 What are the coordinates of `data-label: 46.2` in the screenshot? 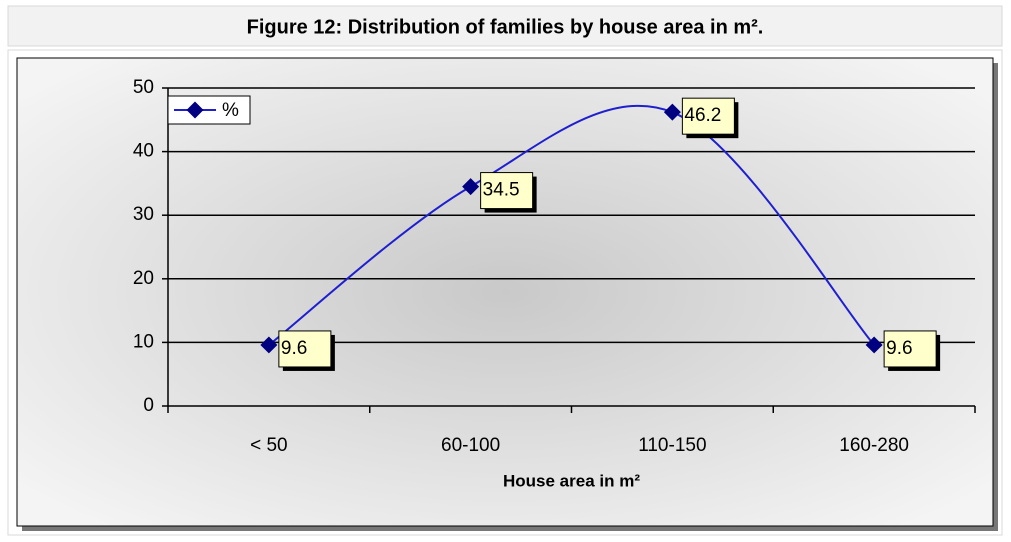 It's located at (702, 115).